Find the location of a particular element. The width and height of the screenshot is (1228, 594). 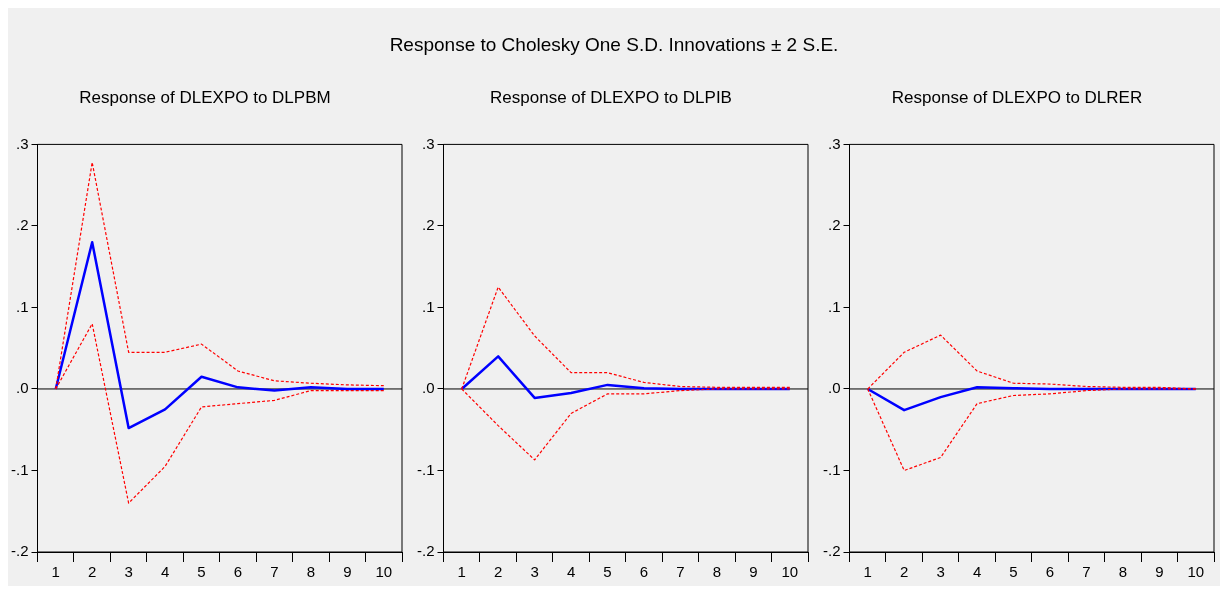

text: Response to Cholesky One S.D. Innovations ± 2 S.E. is located at coordinates (614, 45).